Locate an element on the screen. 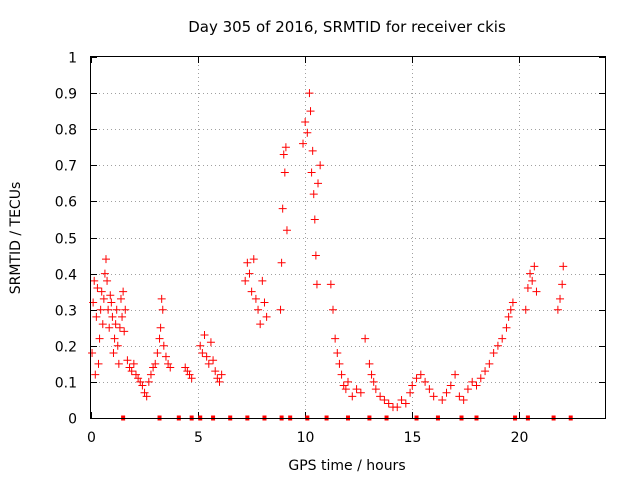 Image resolution: width=640 pixels, height=480 pixels. y-tick-label: 0.9 is located at coordinates (66, 95).